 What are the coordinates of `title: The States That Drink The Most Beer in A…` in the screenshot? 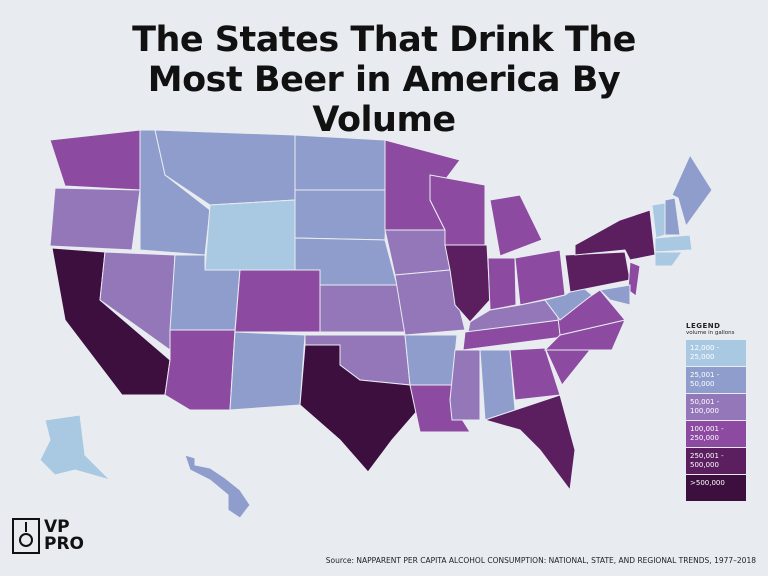 It's located at (384, 80).